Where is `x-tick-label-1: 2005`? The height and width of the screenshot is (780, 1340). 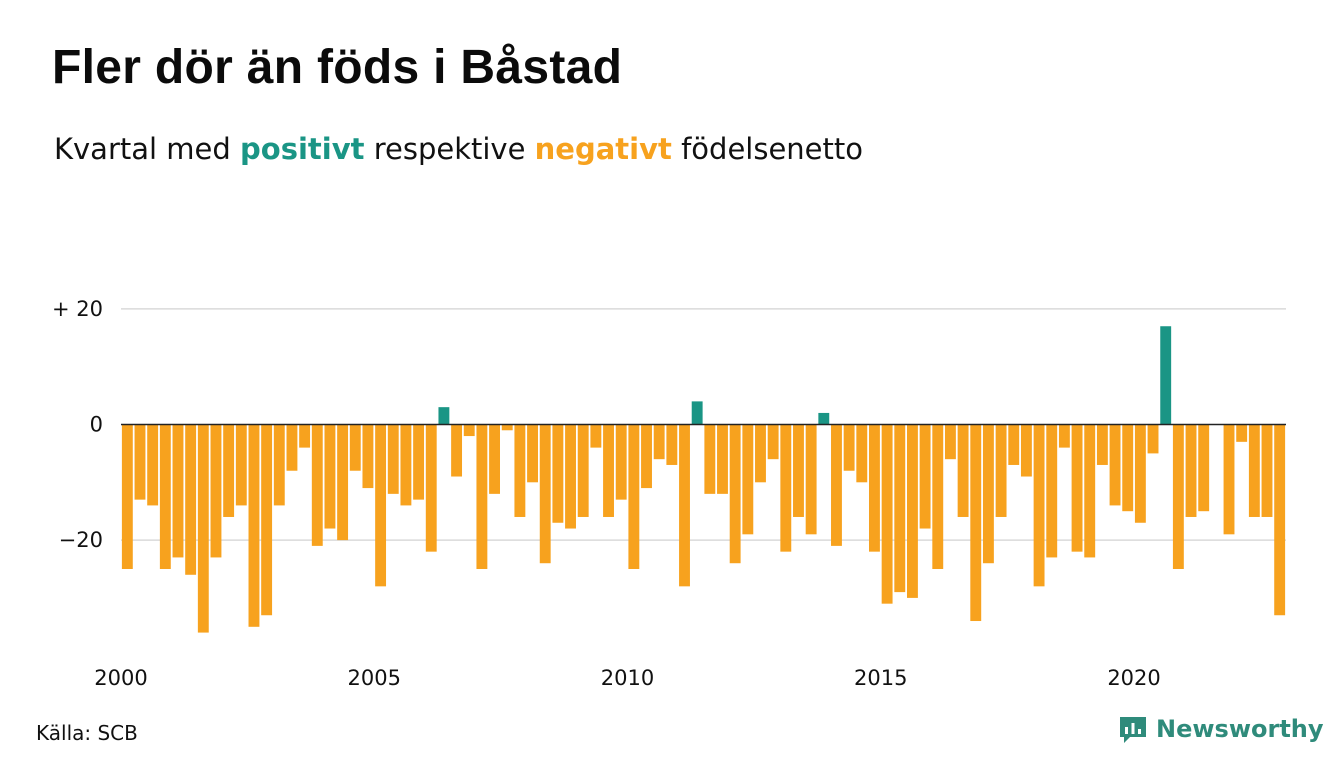
x-tick-label-1: 2005 is located at coordinates (374, 678).